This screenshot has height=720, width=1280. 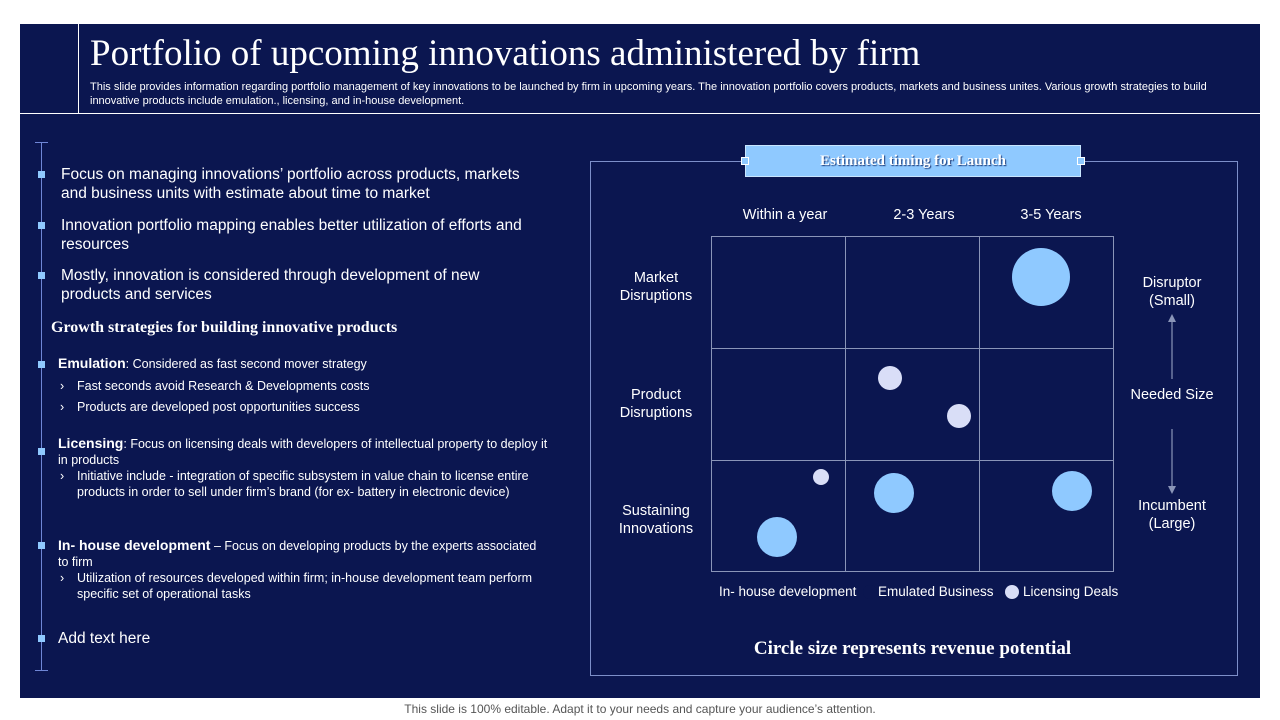 I want to click on size-scale-arrows, so click(x=1172, y=404).